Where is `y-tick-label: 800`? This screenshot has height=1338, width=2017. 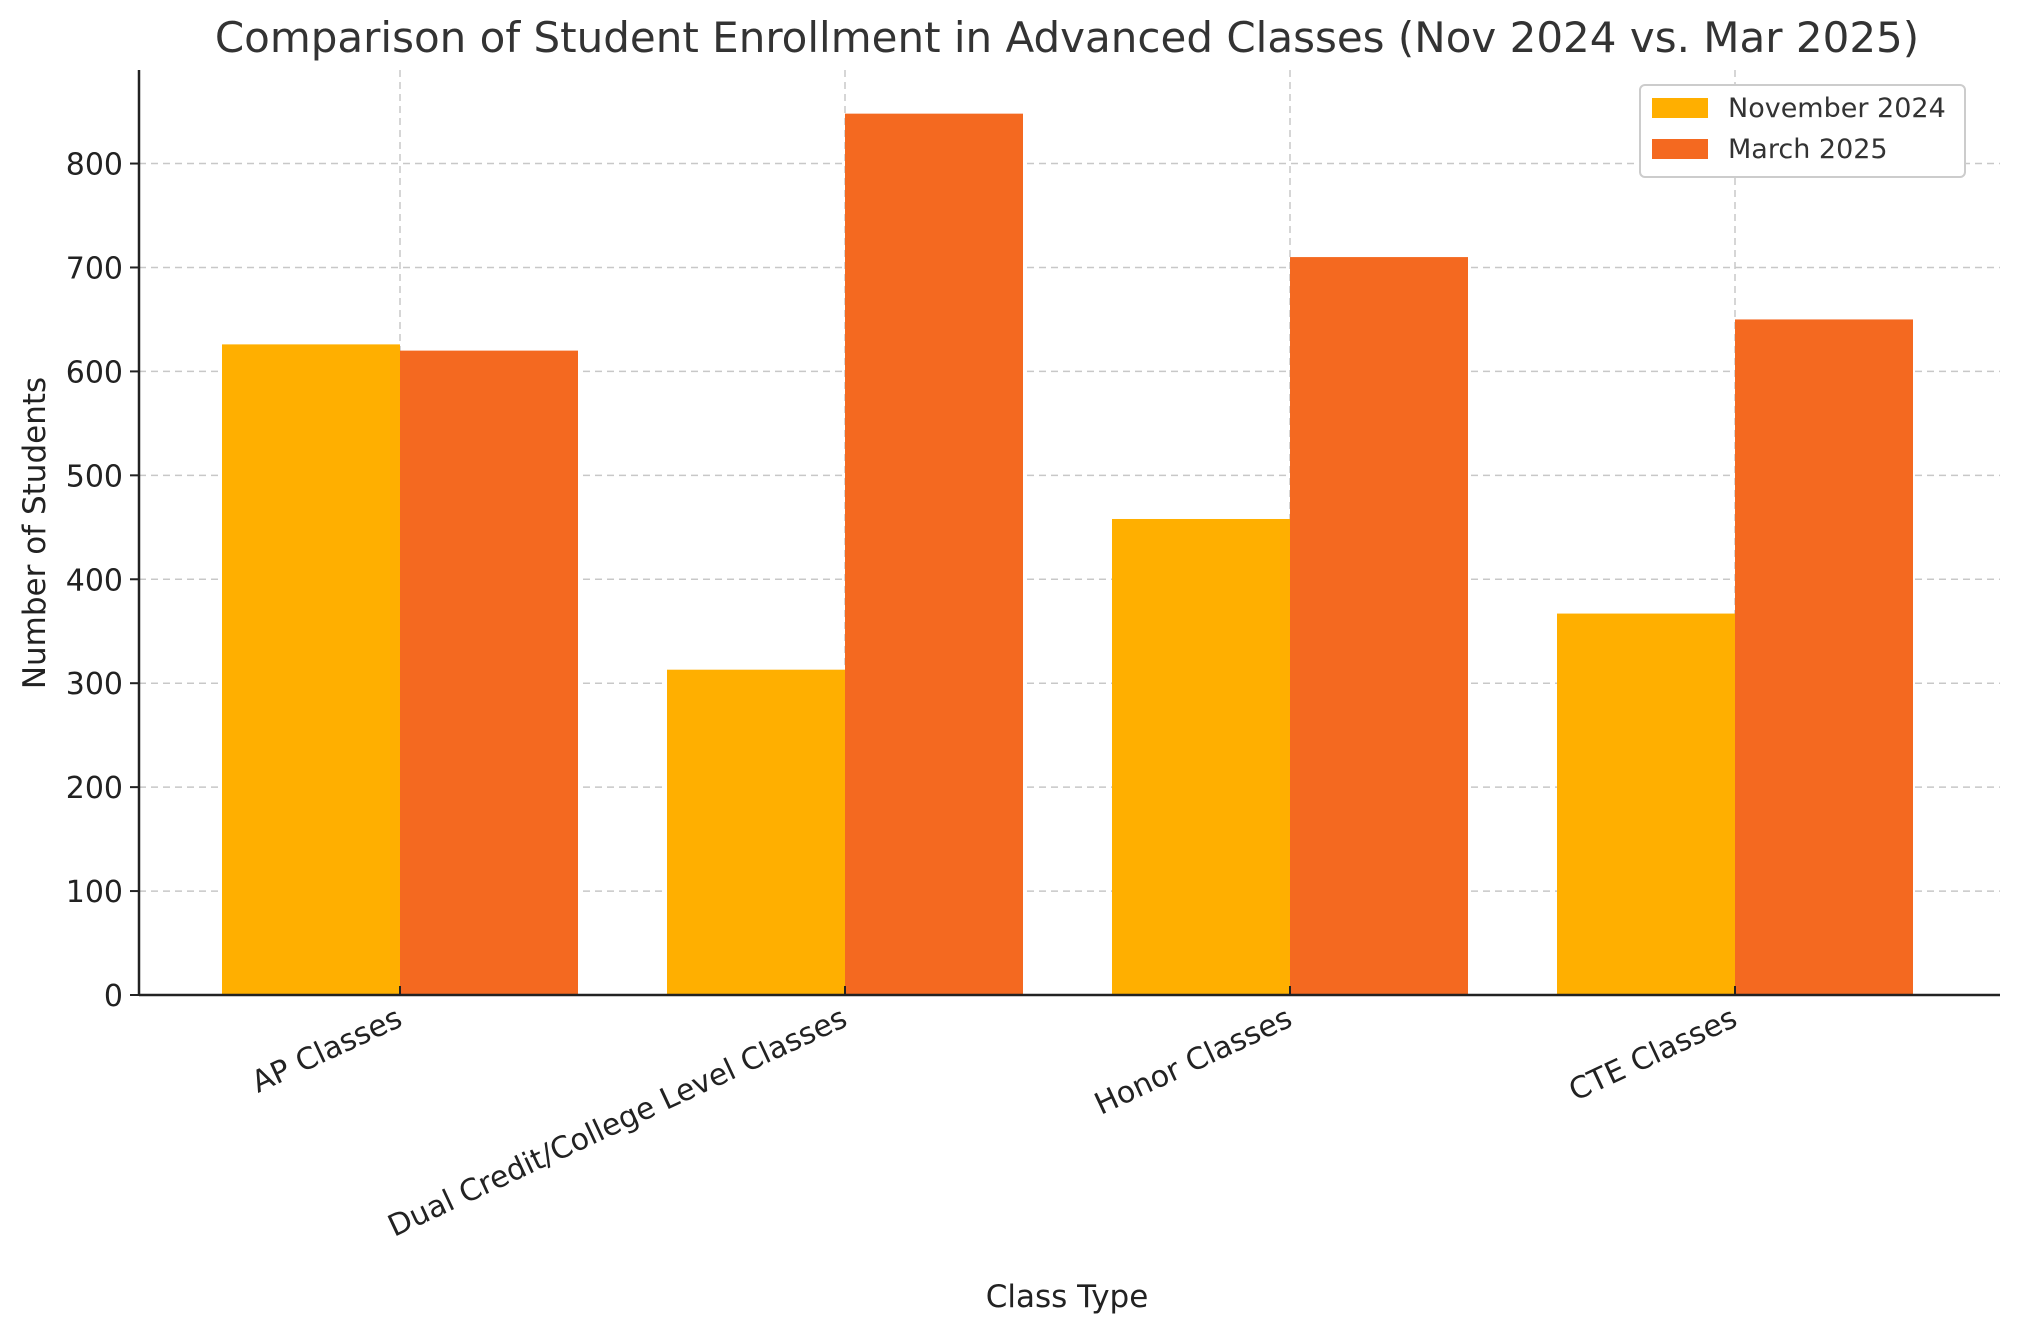
y-tick-label: 800 is located at coordinates (94, 165).